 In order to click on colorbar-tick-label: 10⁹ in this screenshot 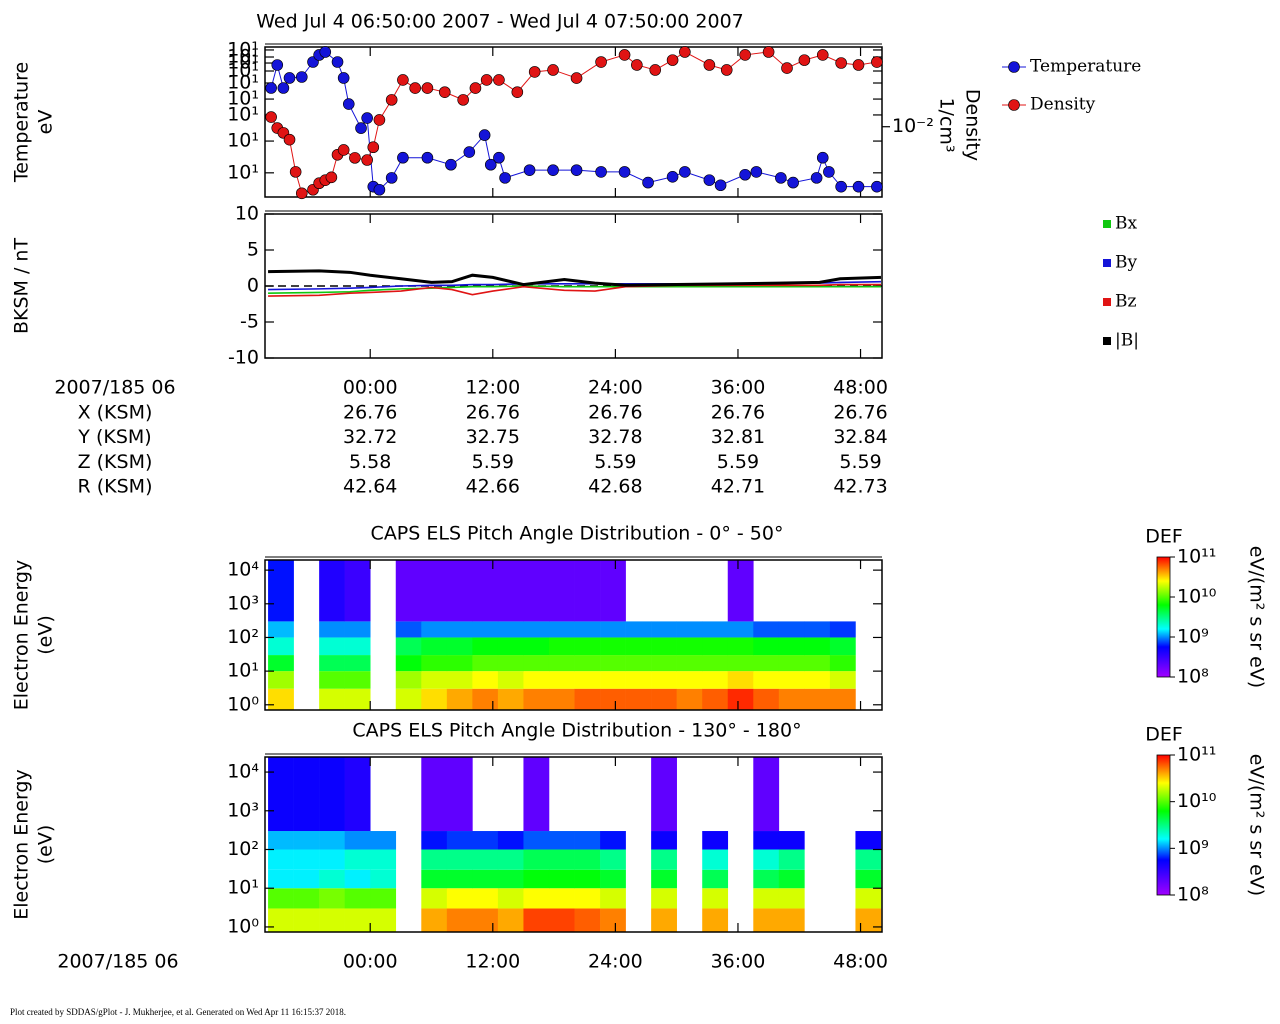, I will do `click(1193, 637)`.